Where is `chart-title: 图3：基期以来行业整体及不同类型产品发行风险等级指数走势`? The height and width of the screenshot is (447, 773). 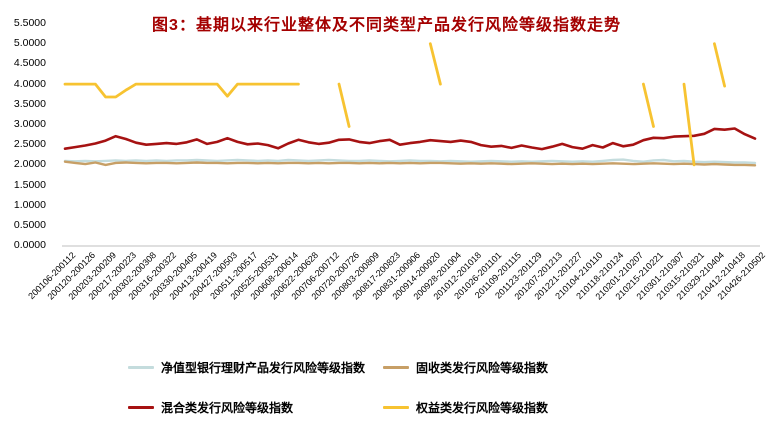 chart-title: 图3：基期以来行业整体及不同类型产品发行风险等级指数走势 is located at coordinates (386, 25).